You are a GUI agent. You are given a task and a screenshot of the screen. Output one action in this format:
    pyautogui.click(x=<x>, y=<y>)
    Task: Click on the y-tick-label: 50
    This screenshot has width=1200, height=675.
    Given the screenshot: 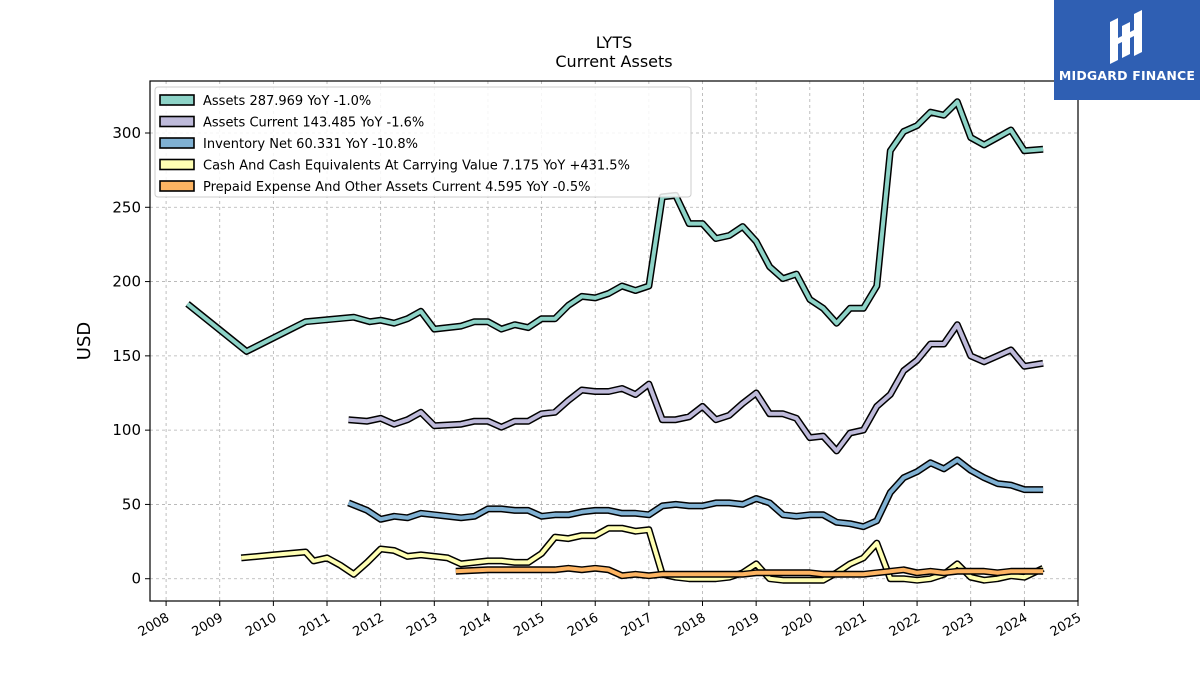 What is the action you would take?
    pyautogui.click(x=131, y=504)
    